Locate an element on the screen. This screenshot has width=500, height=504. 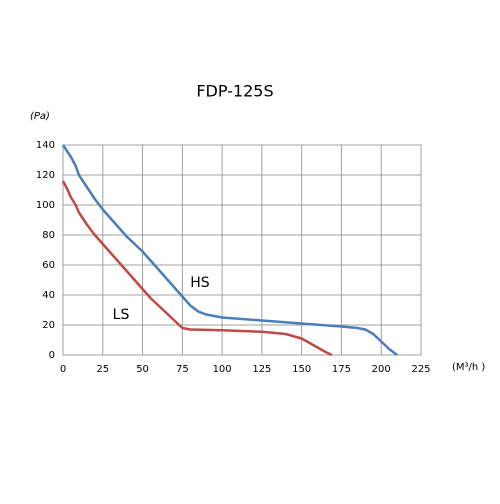
x-tick-label: 75 is located at coordinates (182, 369).